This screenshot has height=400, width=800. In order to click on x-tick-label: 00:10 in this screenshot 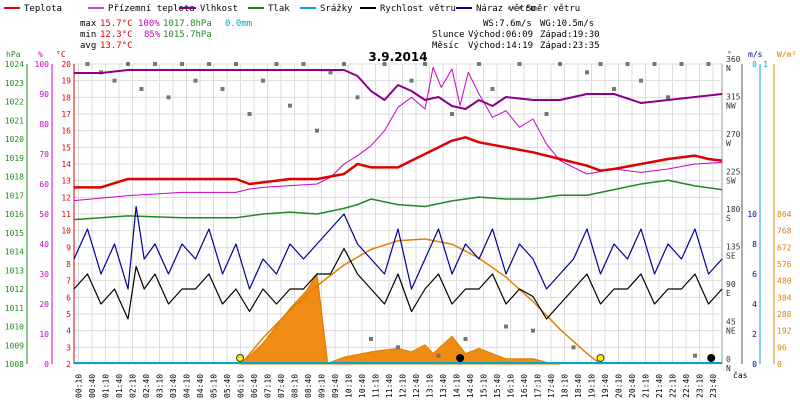, I will do `click(79, 386)`.